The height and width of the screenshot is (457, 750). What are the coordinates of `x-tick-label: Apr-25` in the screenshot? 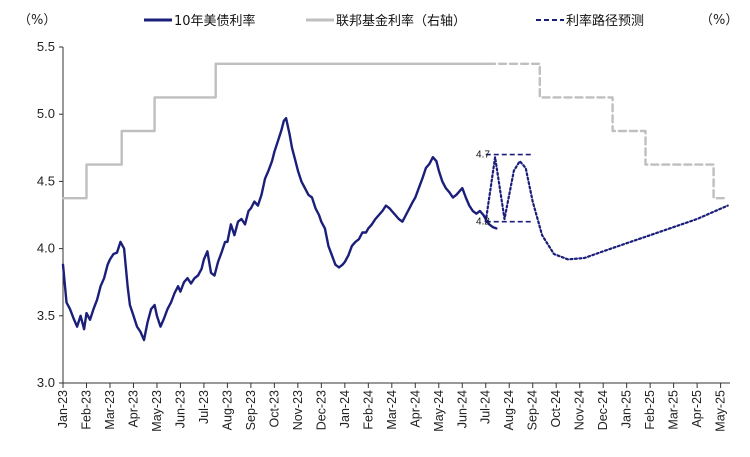 It's located at (697, 409).